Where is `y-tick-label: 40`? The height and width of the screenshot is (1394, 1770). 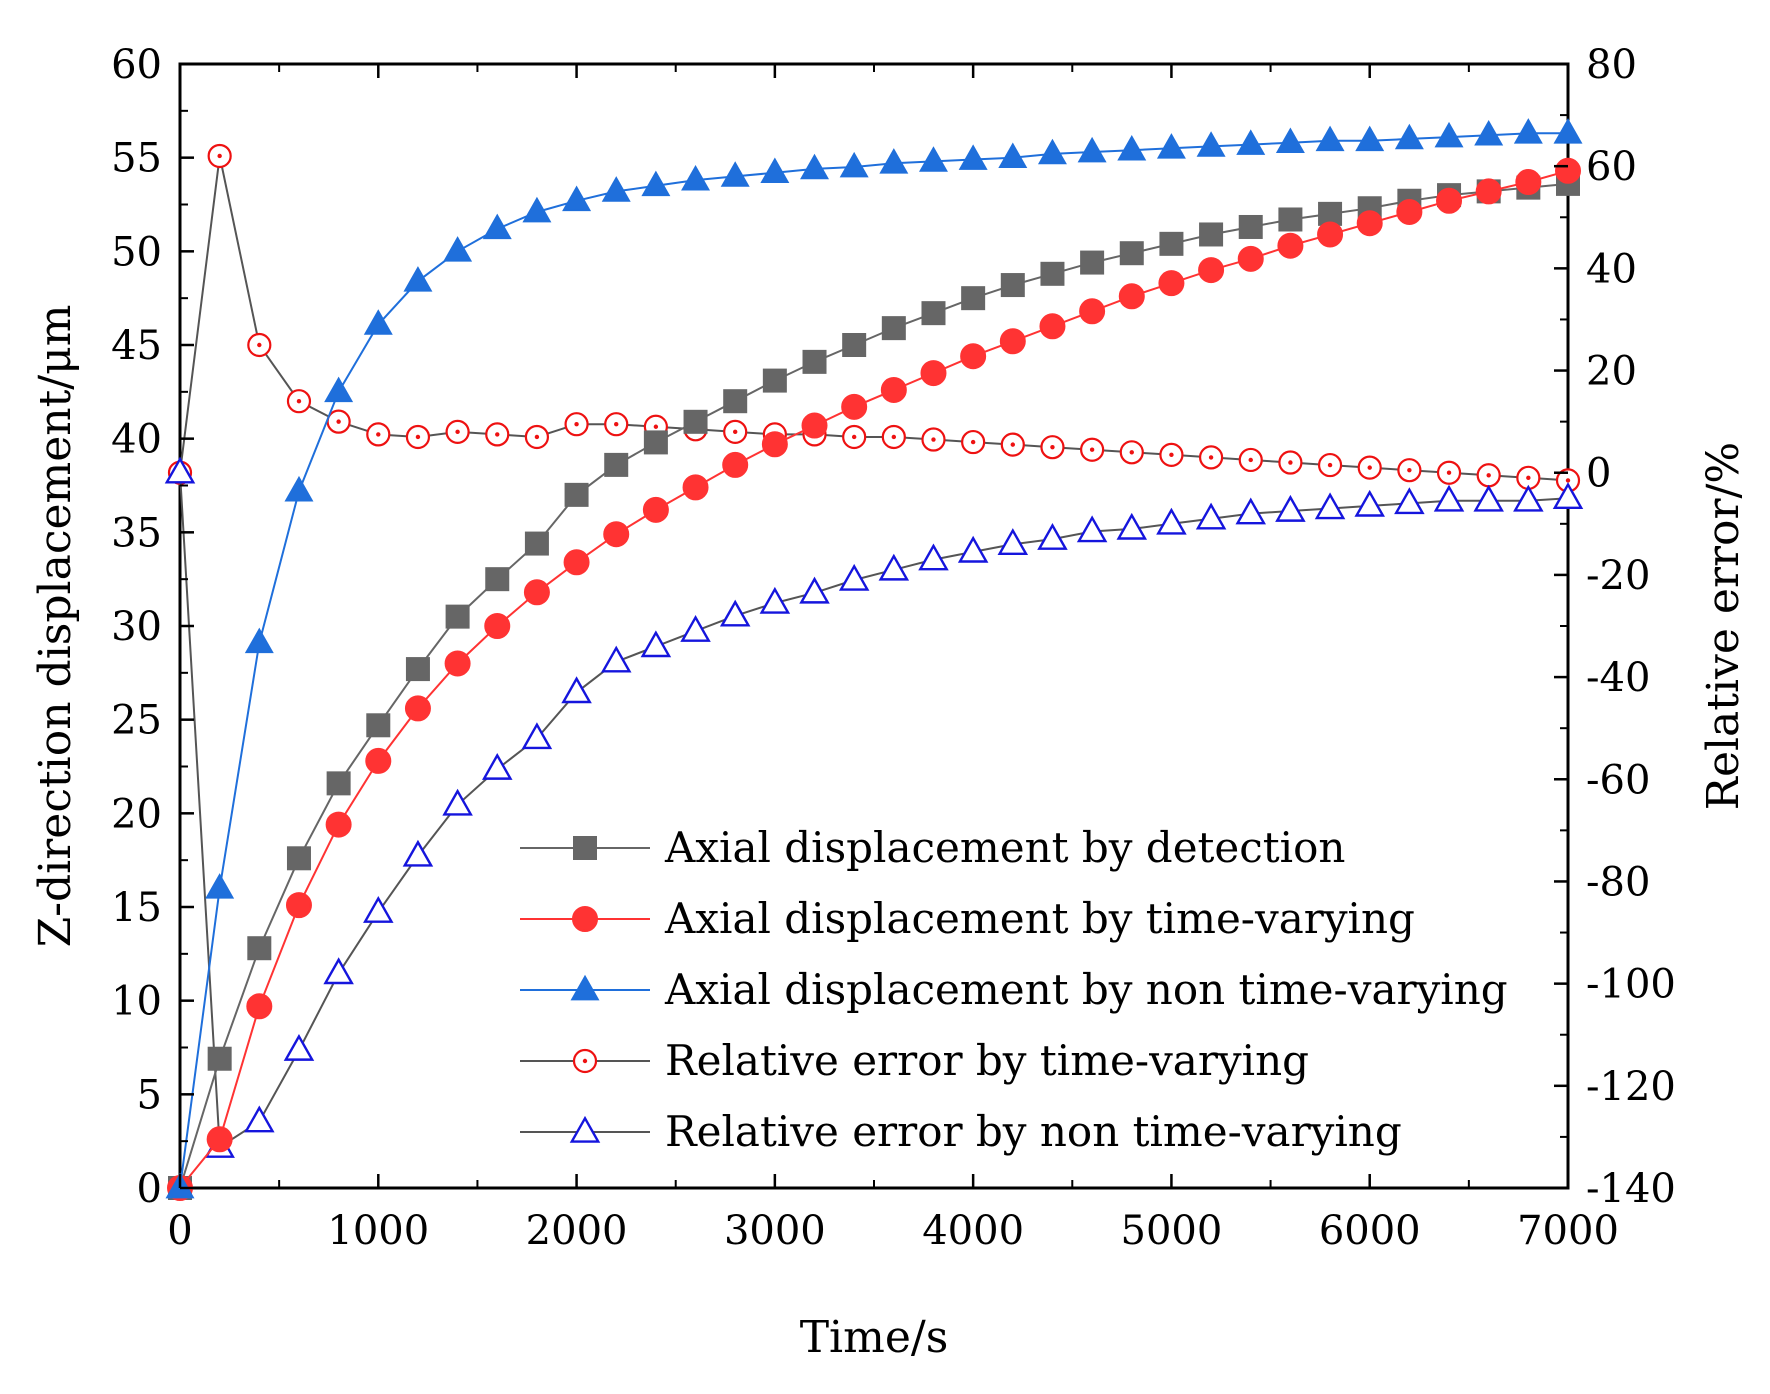
y-tick-label: 40 is located at coordinates (136, 440).